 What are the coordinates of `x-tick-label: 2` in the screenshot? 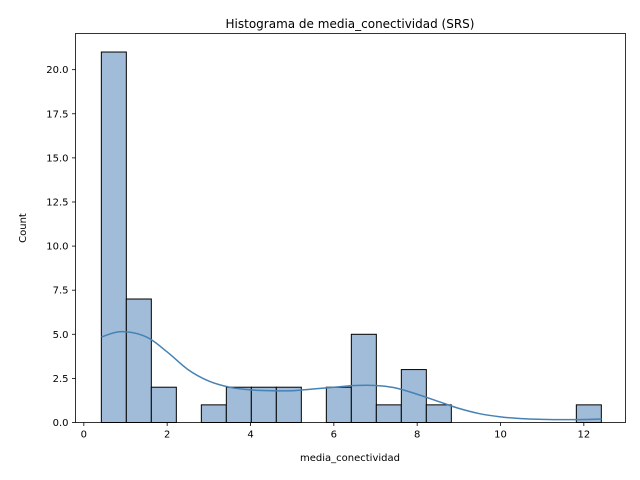 It's located at (167, 435).